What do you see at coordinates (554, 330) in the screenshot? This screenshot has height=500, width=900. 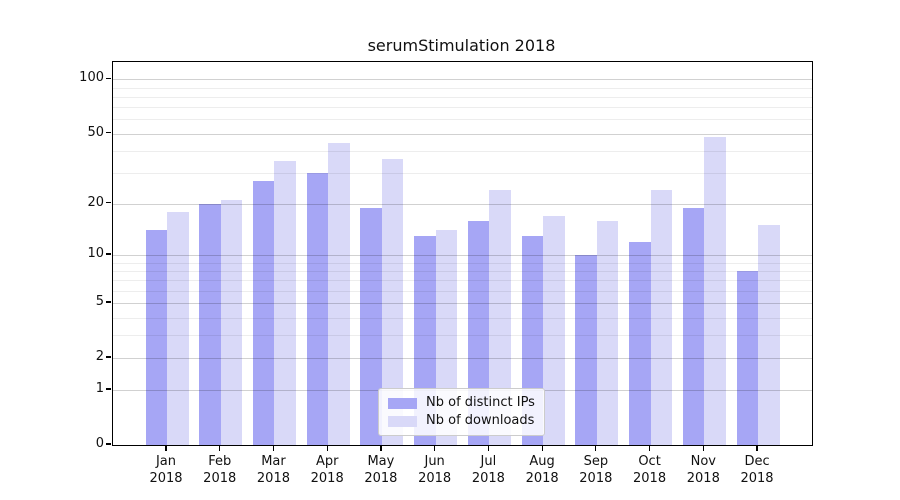 I see `bar-downloads-aug` at bounding box center [554, 330].